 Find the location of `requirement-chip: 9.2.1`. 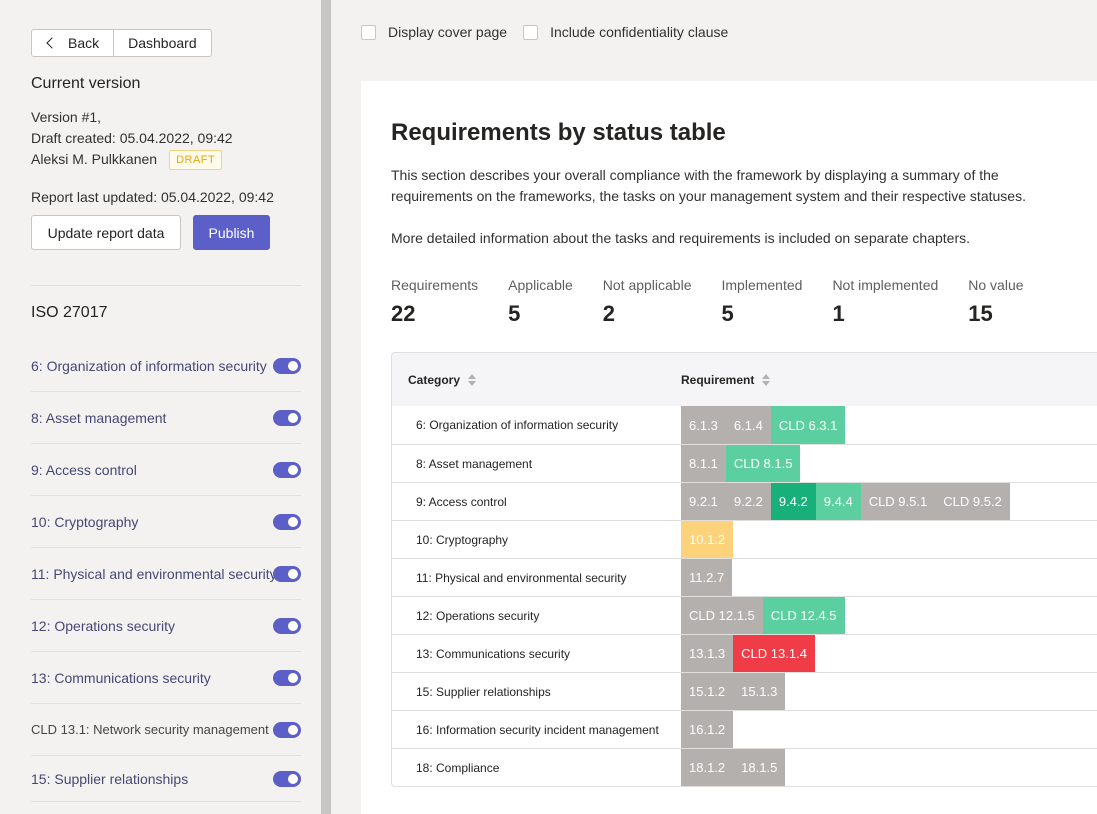

requirement-chip: 9.2.1 is located at coordinates (703, 501).